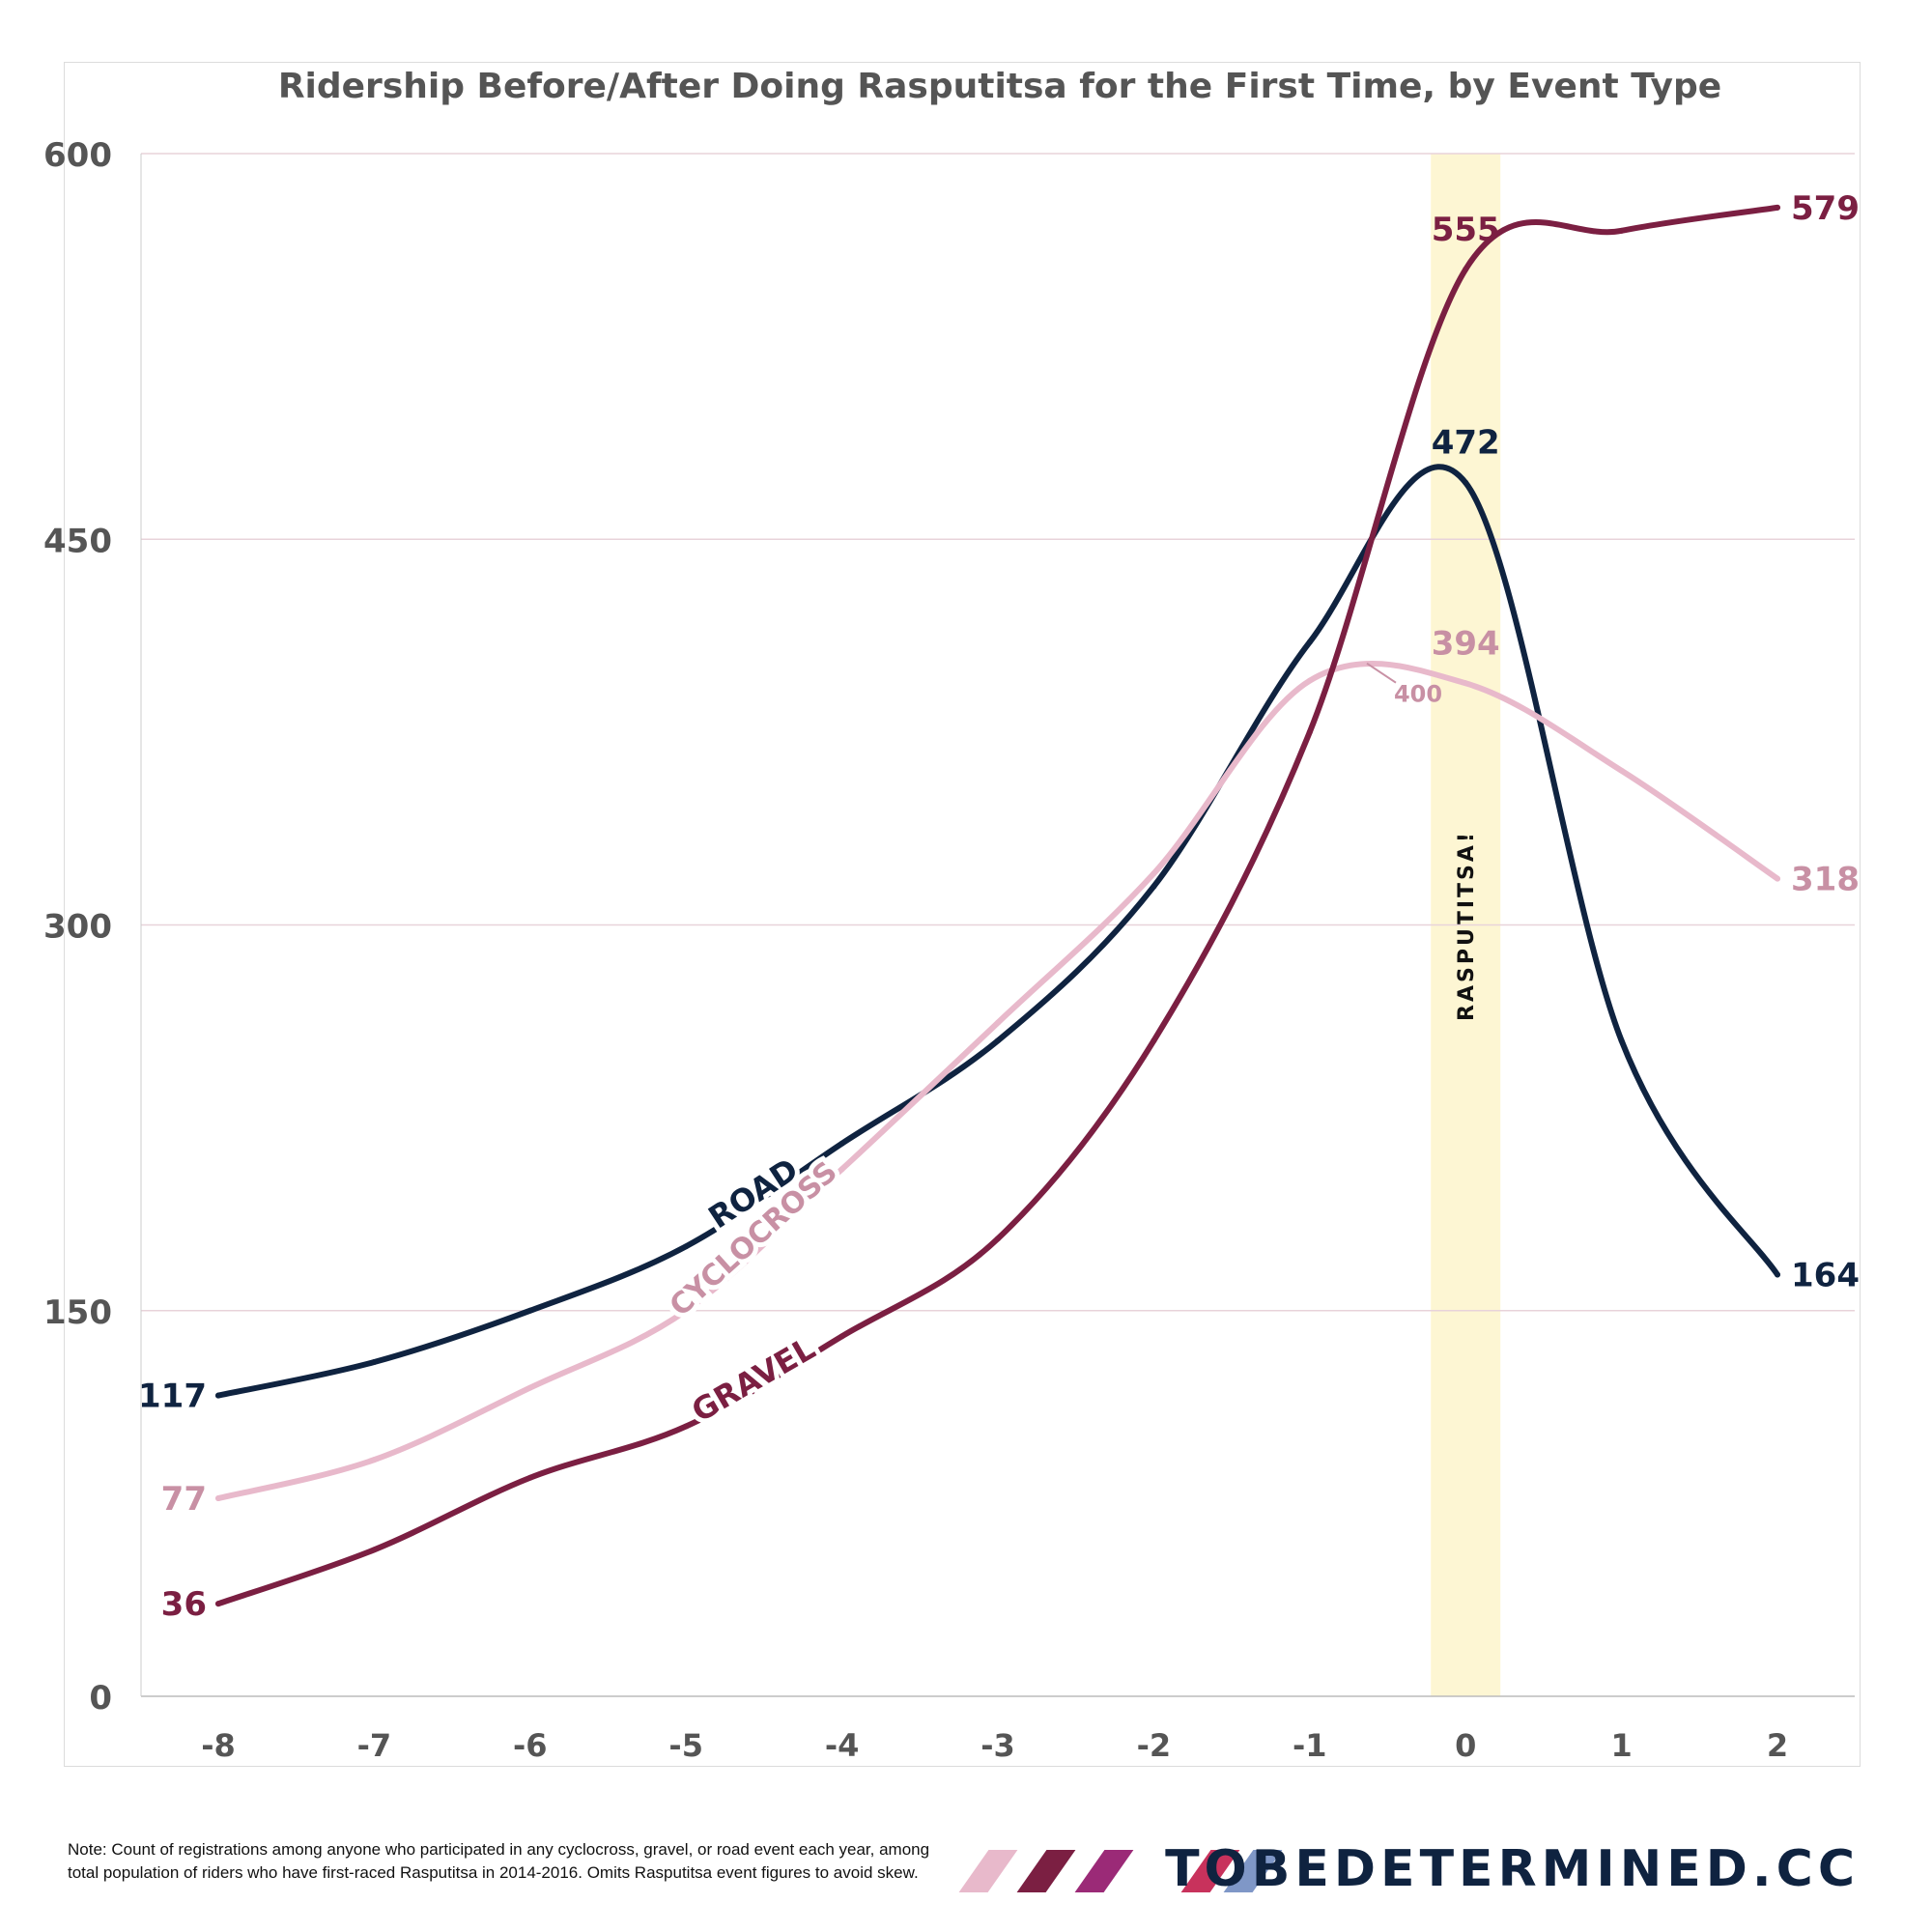 The image size is (1932, 1932). I want to click on x-tick-label: 0, so click(1465, 1745).